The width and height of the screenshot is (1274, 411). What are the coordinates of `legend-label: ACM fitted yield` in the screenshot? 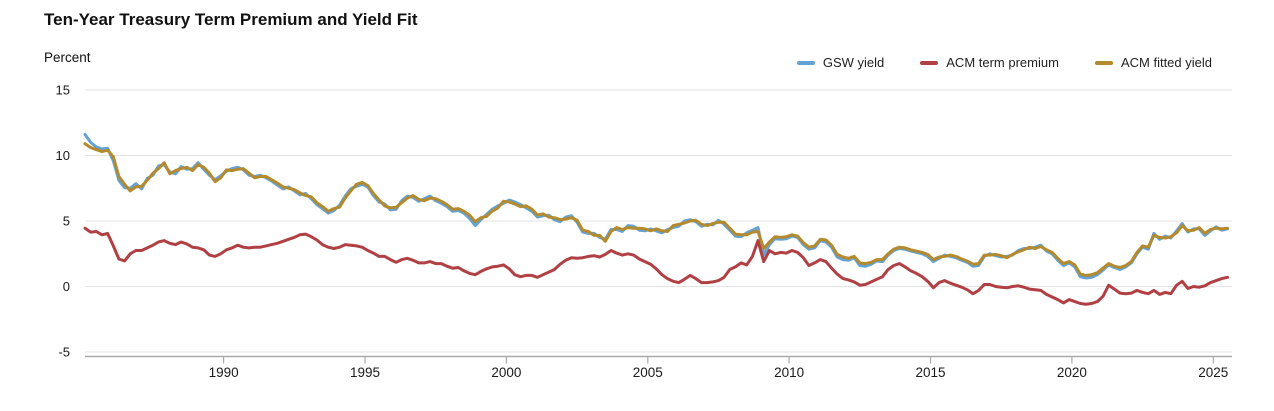 It's located at (1166, 62).